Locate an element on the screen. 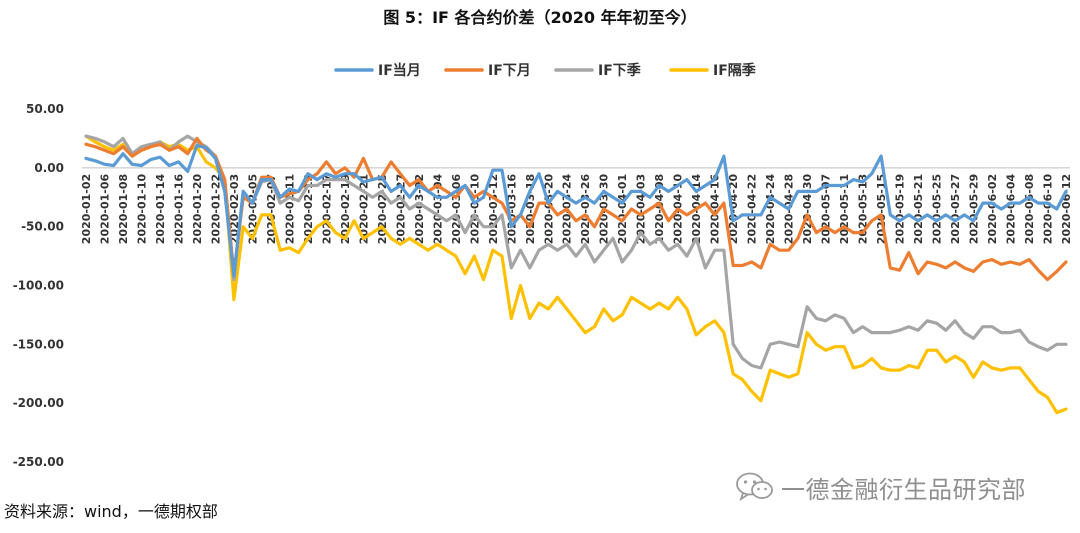 This screenshot has width=1080, height=533. y-tick-label: -250.00 is located at coordinates (38, 462).